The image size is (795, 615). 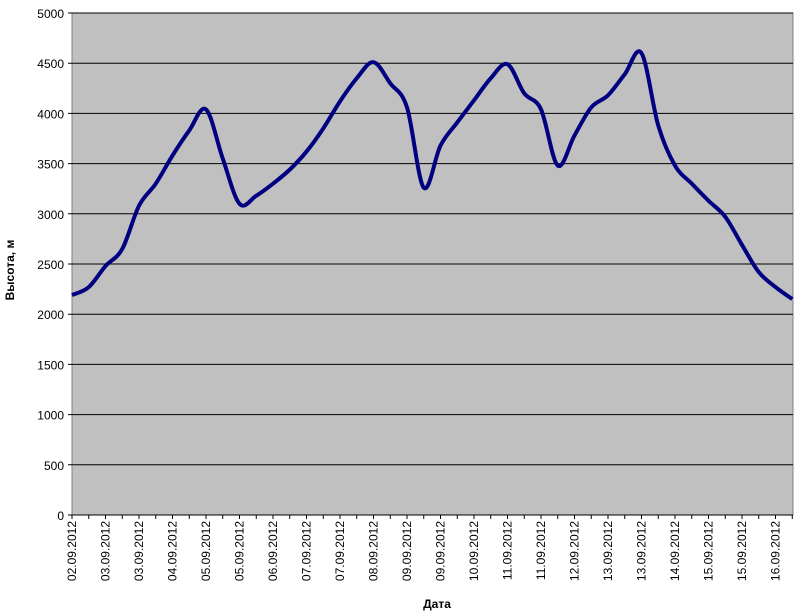 I want to click on y-tick-label: 1000, so click(x=50, y=416).